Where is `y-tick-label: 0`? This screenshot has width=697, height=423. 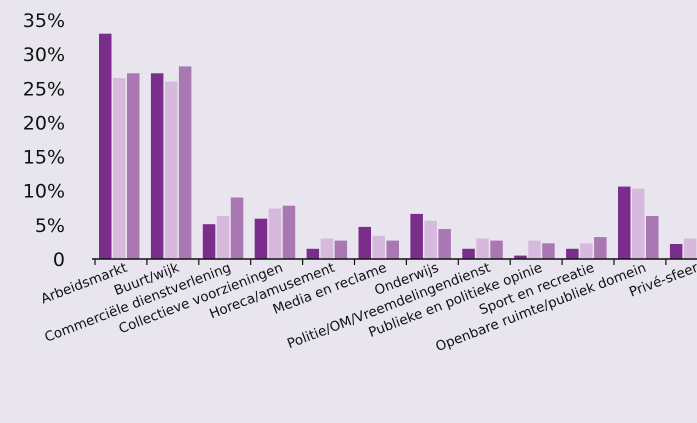 y-tick-label: 0 is located at coordinates (59, 260).